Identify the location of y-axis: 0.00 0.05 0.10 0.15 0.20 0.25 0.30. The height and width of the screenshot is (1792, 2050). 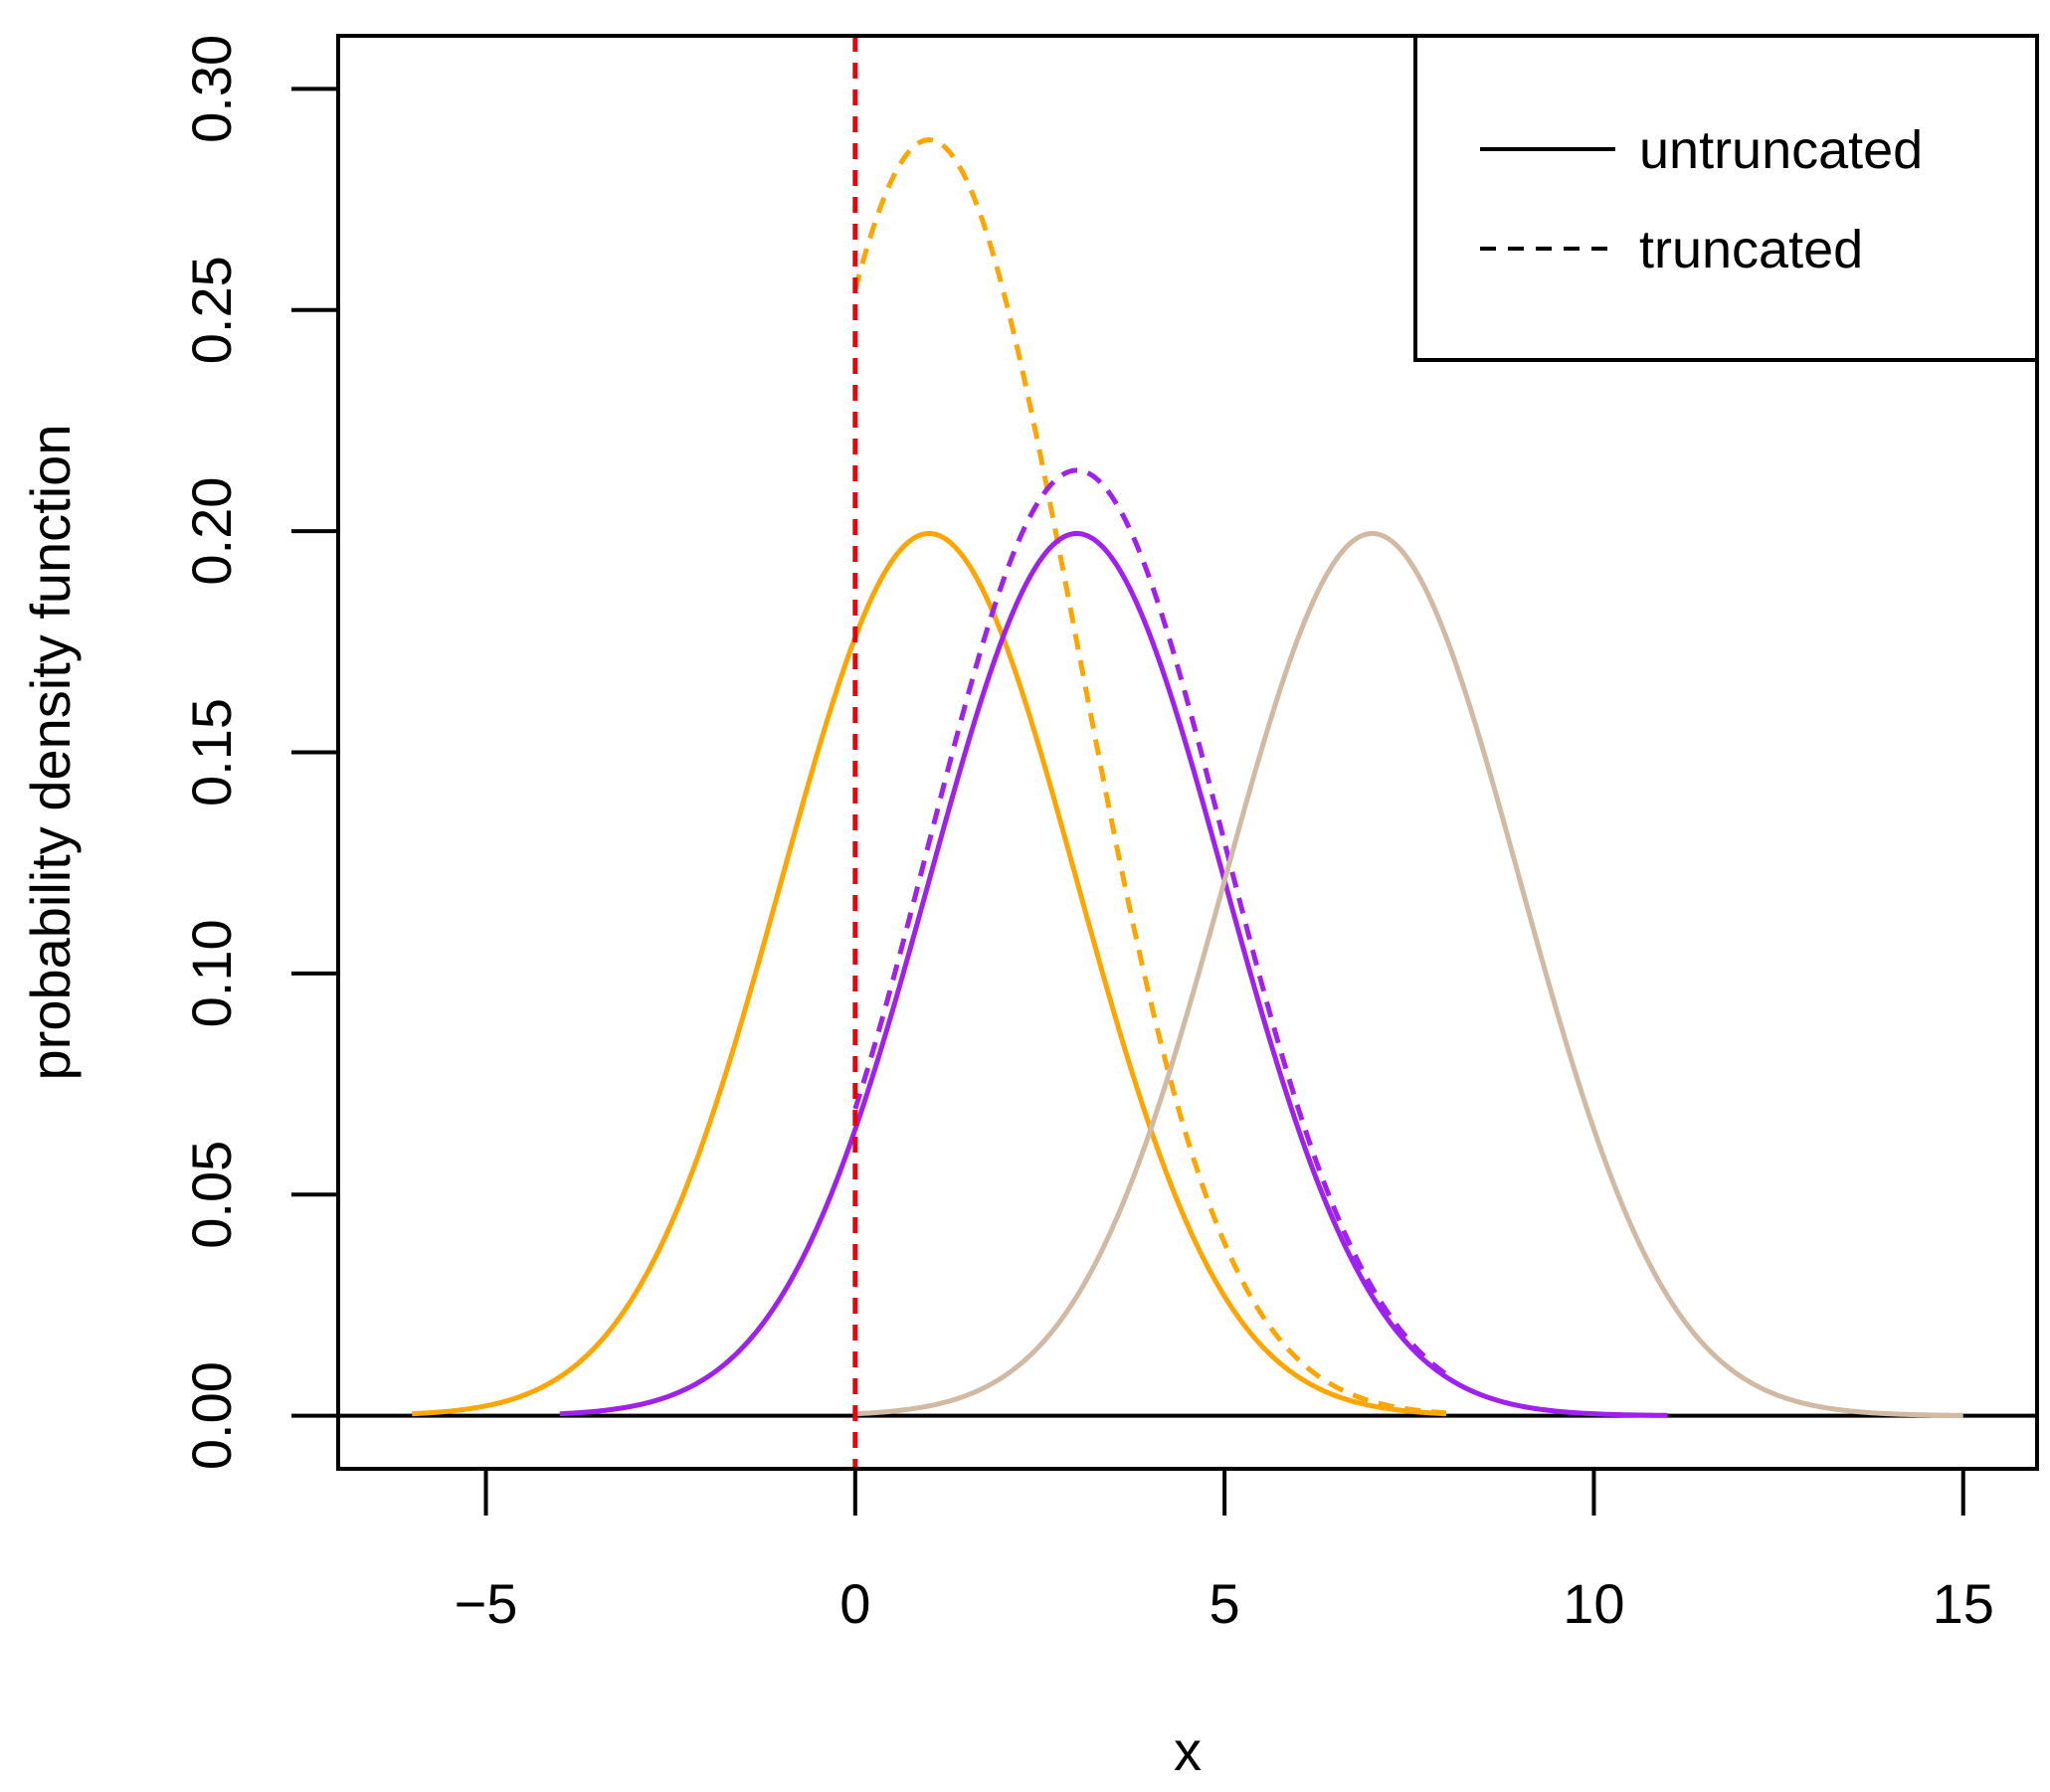
(259, 752).